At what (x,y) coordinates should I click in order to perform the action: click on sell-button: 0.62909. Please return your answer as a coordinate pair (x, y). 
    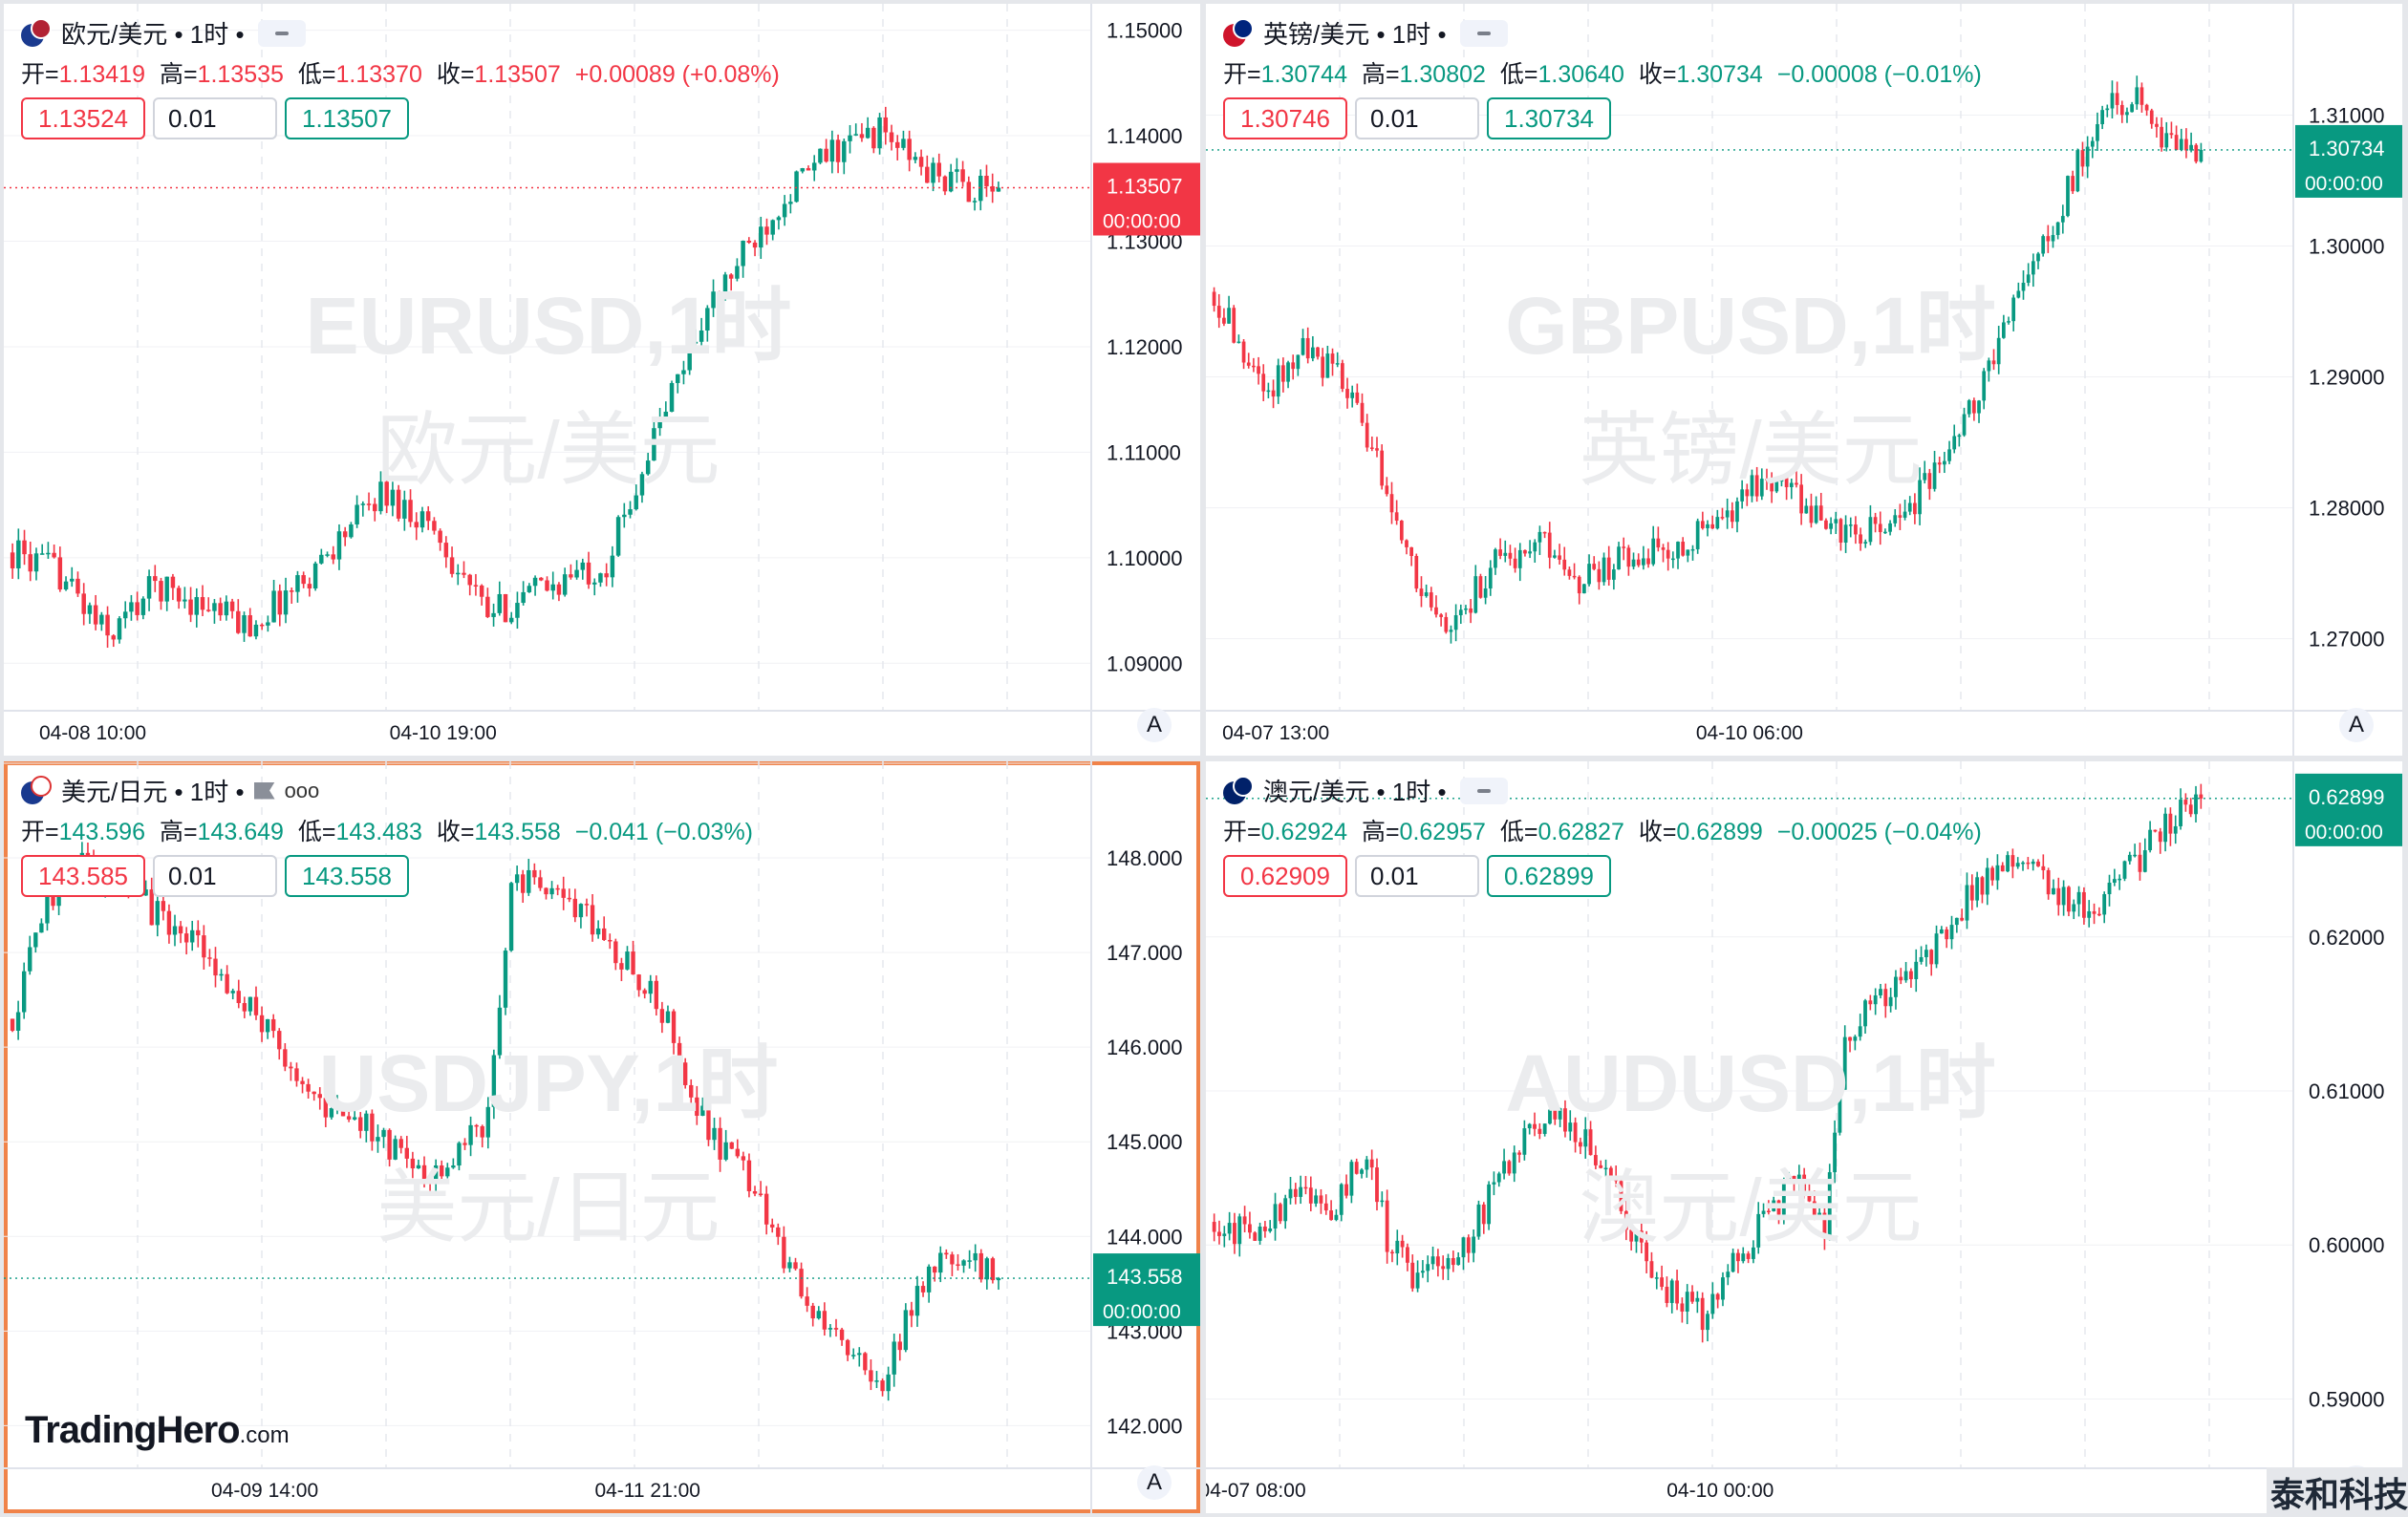
    Looking at the image, I should click on (1285, 876).